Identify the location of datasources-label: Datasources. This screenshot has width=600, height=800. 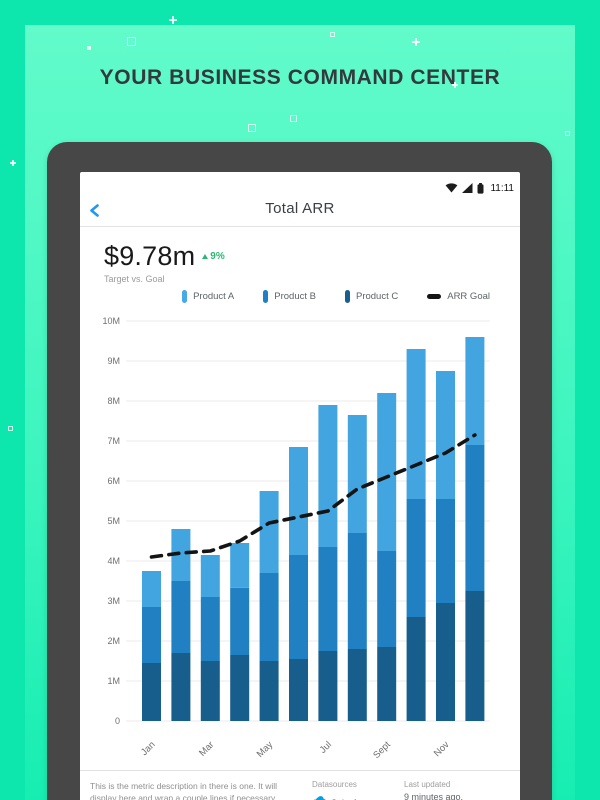
(334, 784).